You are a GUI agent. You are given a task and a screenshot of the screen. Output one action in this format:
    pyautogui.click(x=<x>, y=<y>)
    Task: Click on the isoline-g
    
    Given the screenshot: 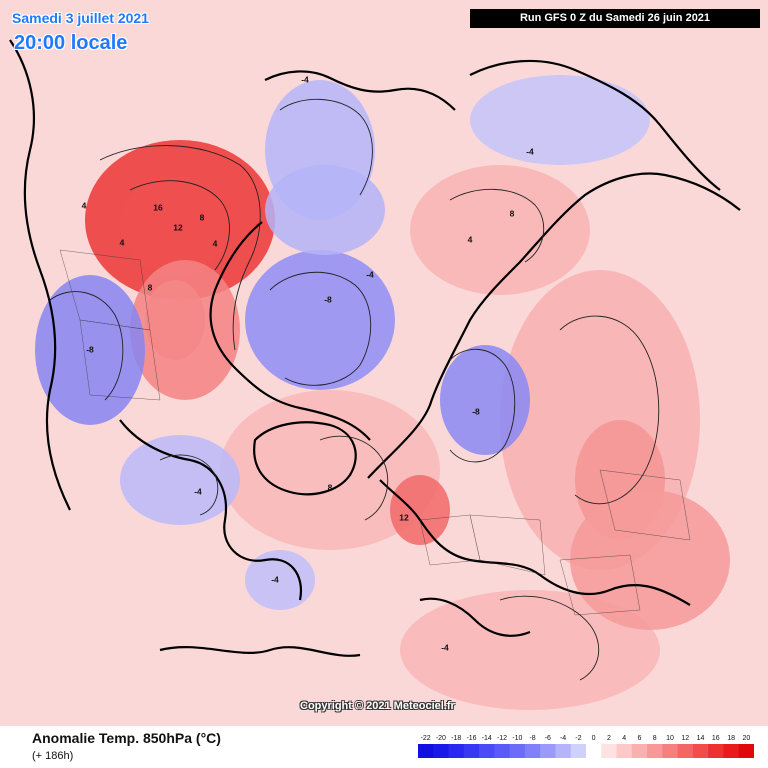 What is the action you would take?
    pyautogui.click(x=497, y=225)
    